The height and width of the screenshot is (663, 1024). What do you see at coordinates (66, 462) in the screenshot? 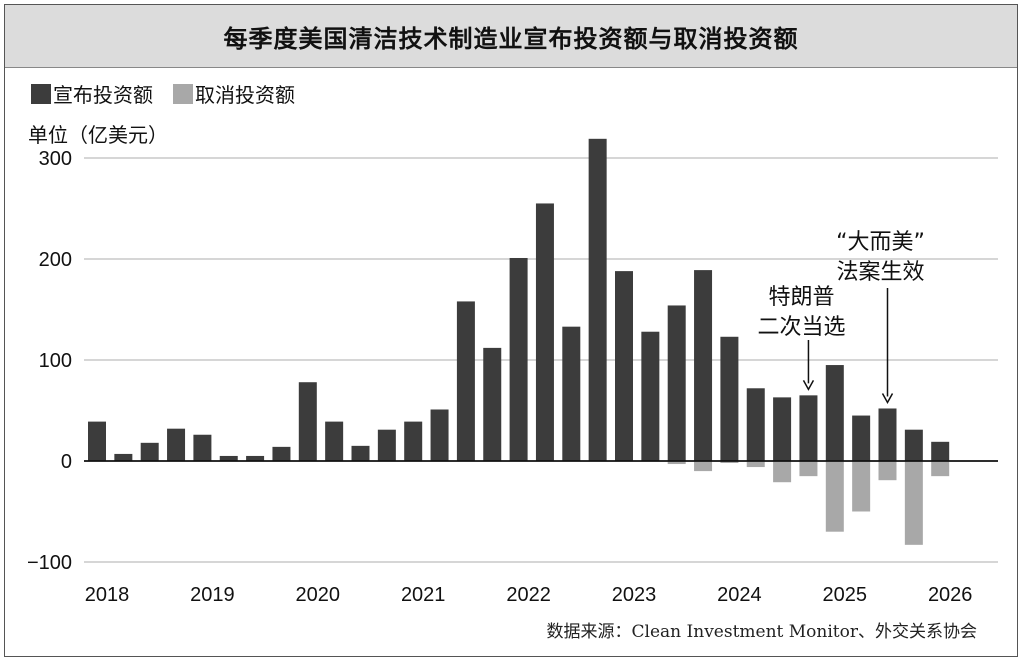
I see `y-tick-label: 0` at bounding box center [66, 462].